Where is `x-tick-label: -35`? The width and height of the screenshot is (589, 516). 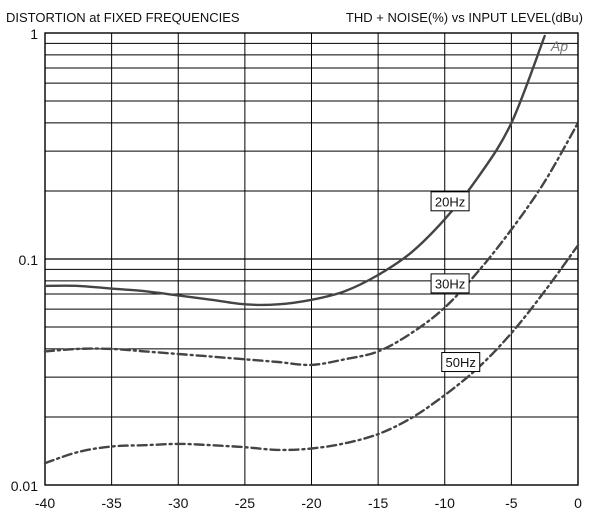 x-tick-label: -35 is located at coordinates (112, 503).